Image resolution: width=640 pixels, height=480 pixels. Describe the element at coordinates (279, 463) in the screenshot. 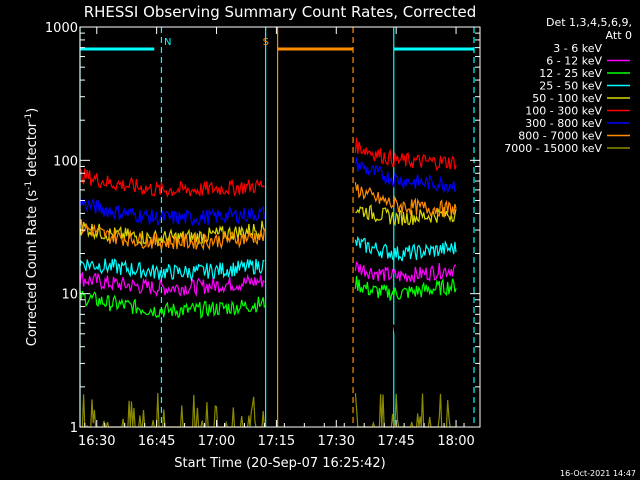

I see `x-axis-label: Start Time (20-Sep-07 16:25:42)` at that location.